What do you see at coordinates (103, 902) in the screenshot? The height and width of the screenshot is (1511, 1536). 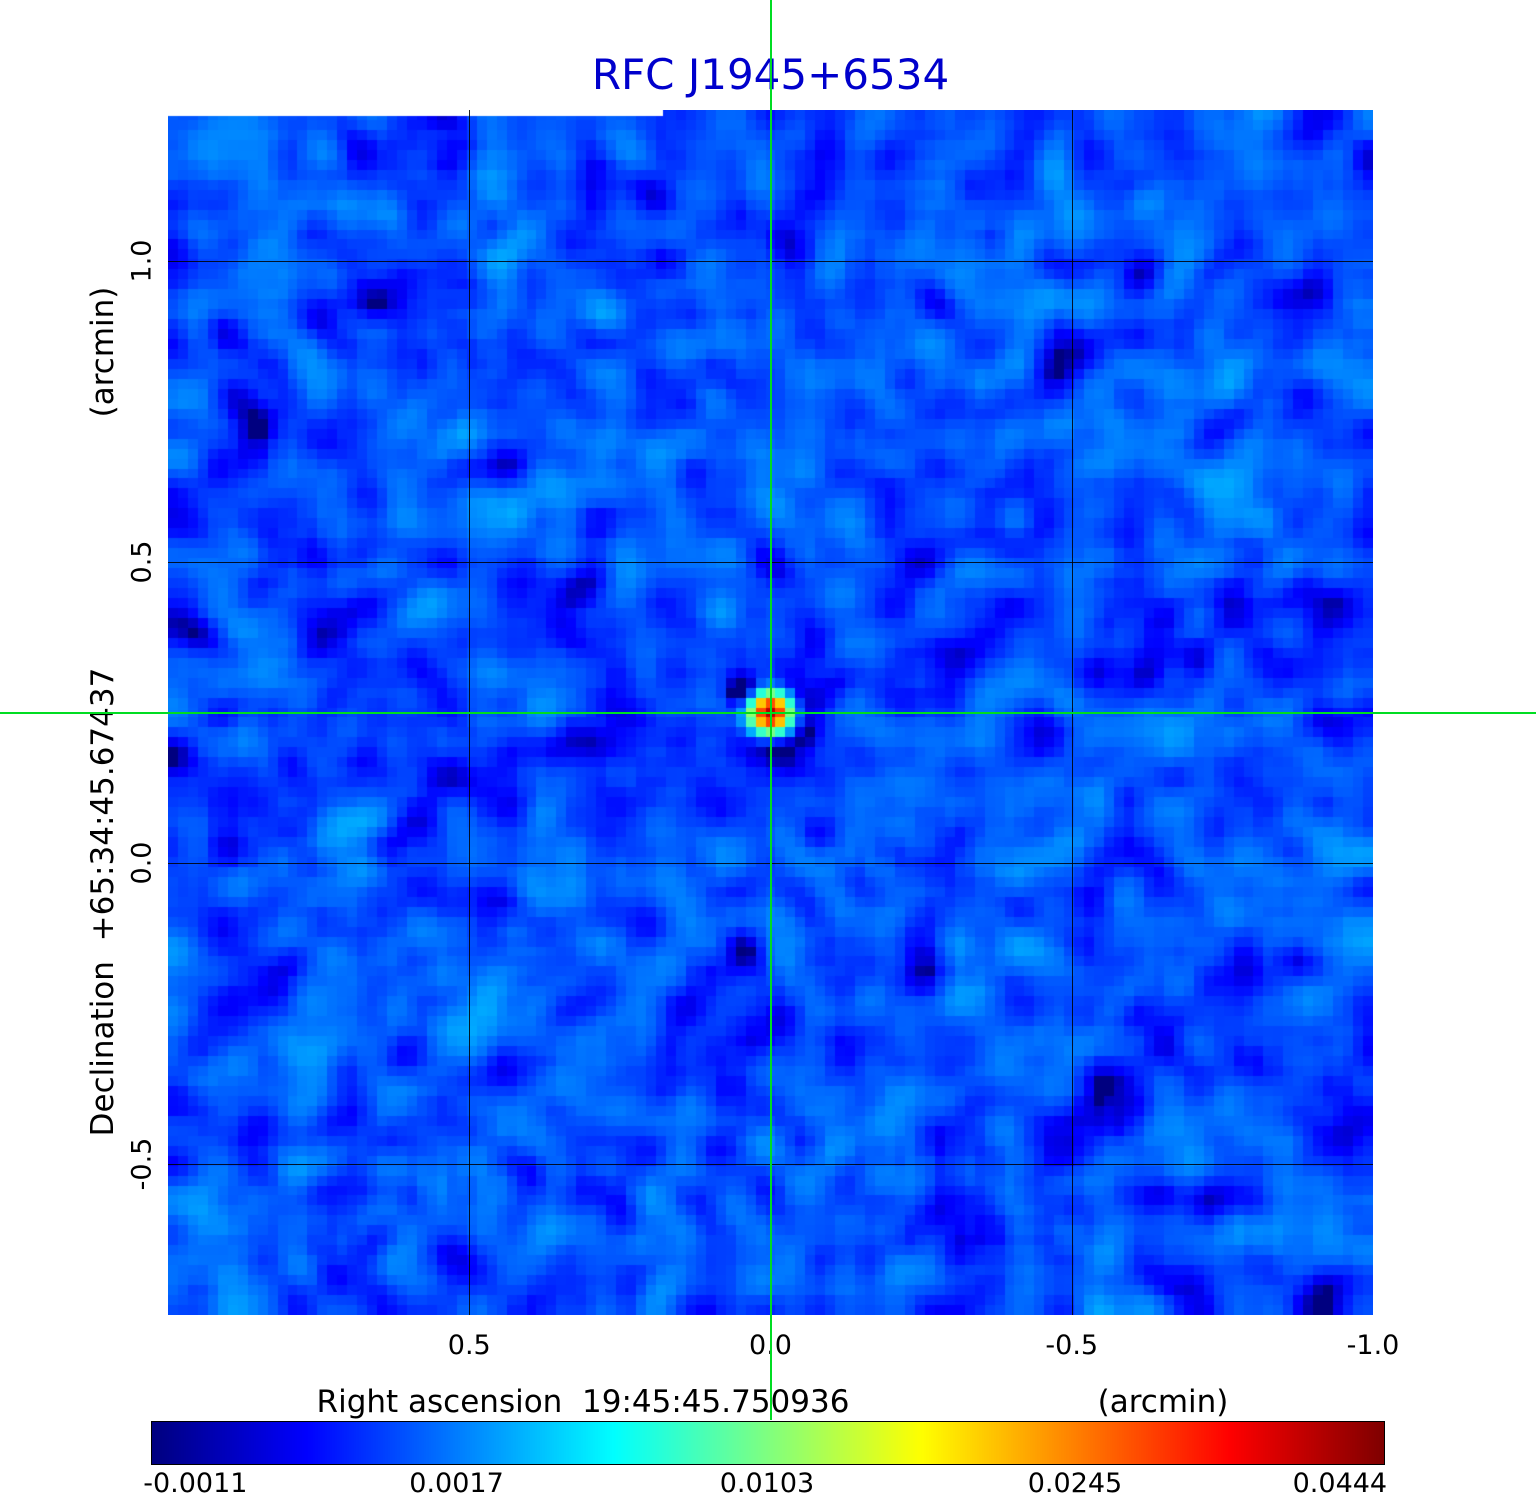 I see `y-axis-label: Declination +65:34:45.67437` at bounding box center [103, 902].